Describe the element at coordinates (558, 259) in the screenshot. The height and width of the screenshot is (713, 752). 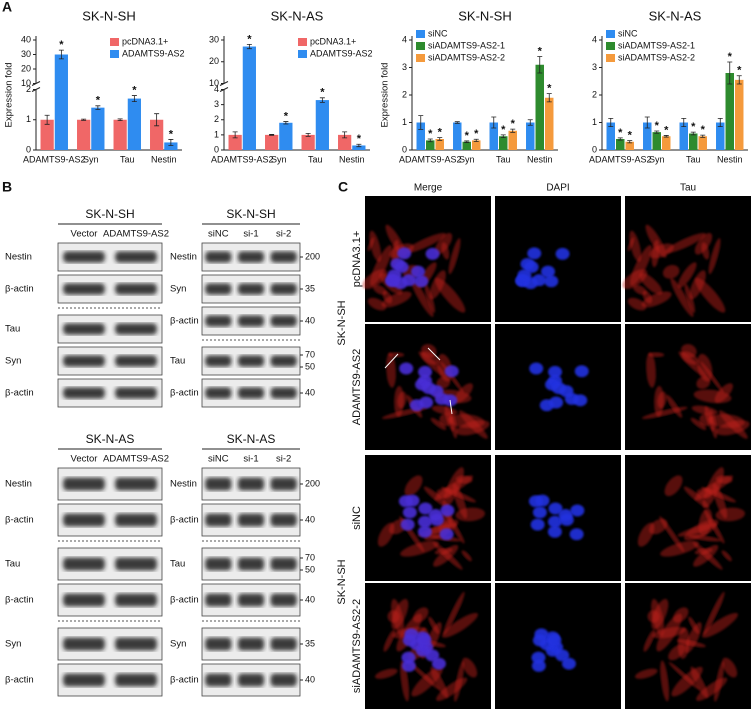
I see `micrograph` at that location.